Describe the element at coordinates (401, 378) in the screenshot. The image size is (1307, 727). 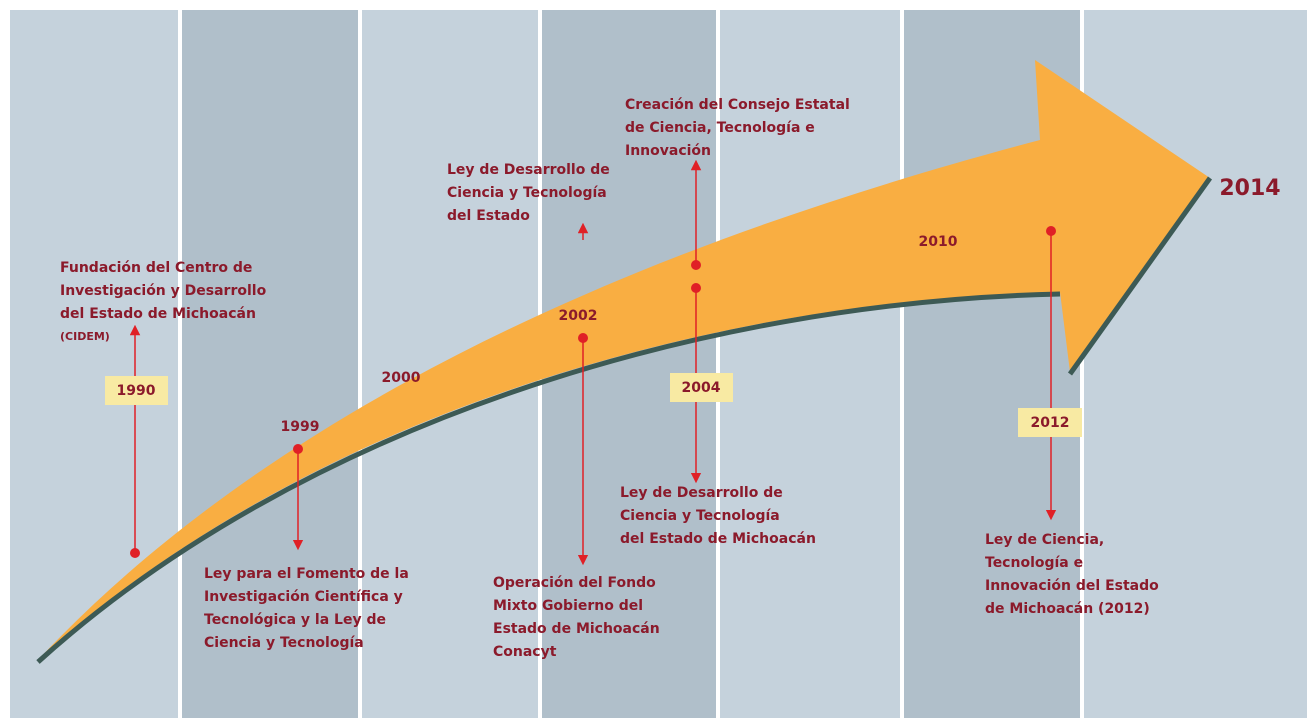
I see `year: 2000` at that location.